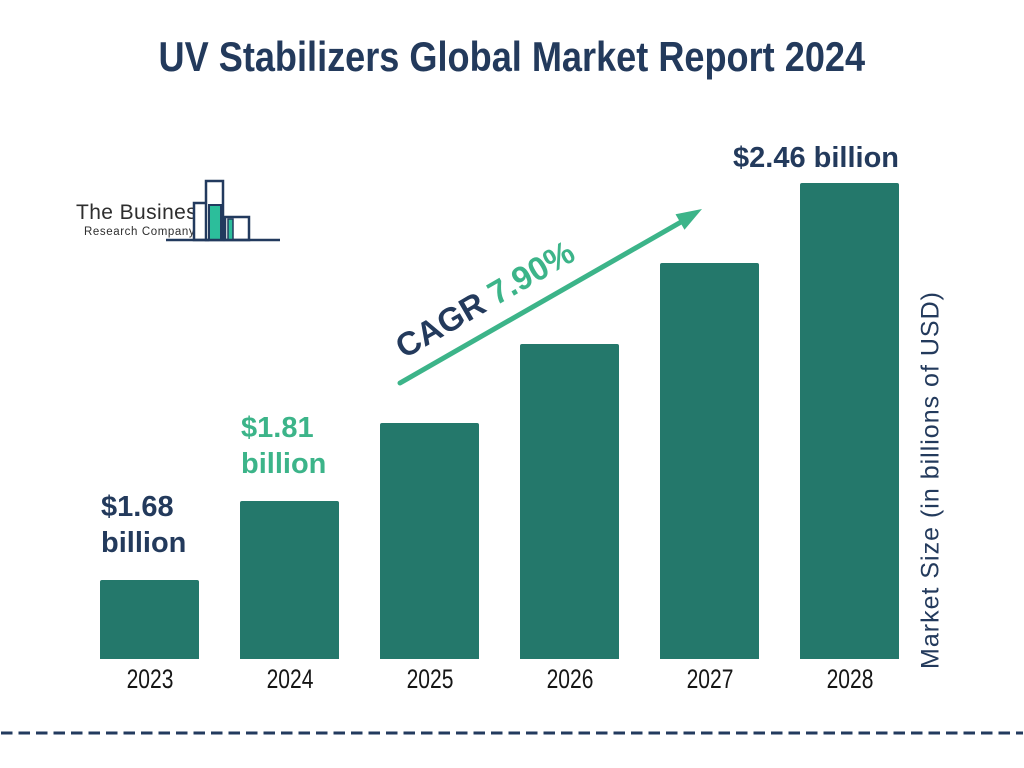  Describe the element at coordinates (849, 679) in the screenshot. I see `x-tick-label-2028: 2028` at that location.